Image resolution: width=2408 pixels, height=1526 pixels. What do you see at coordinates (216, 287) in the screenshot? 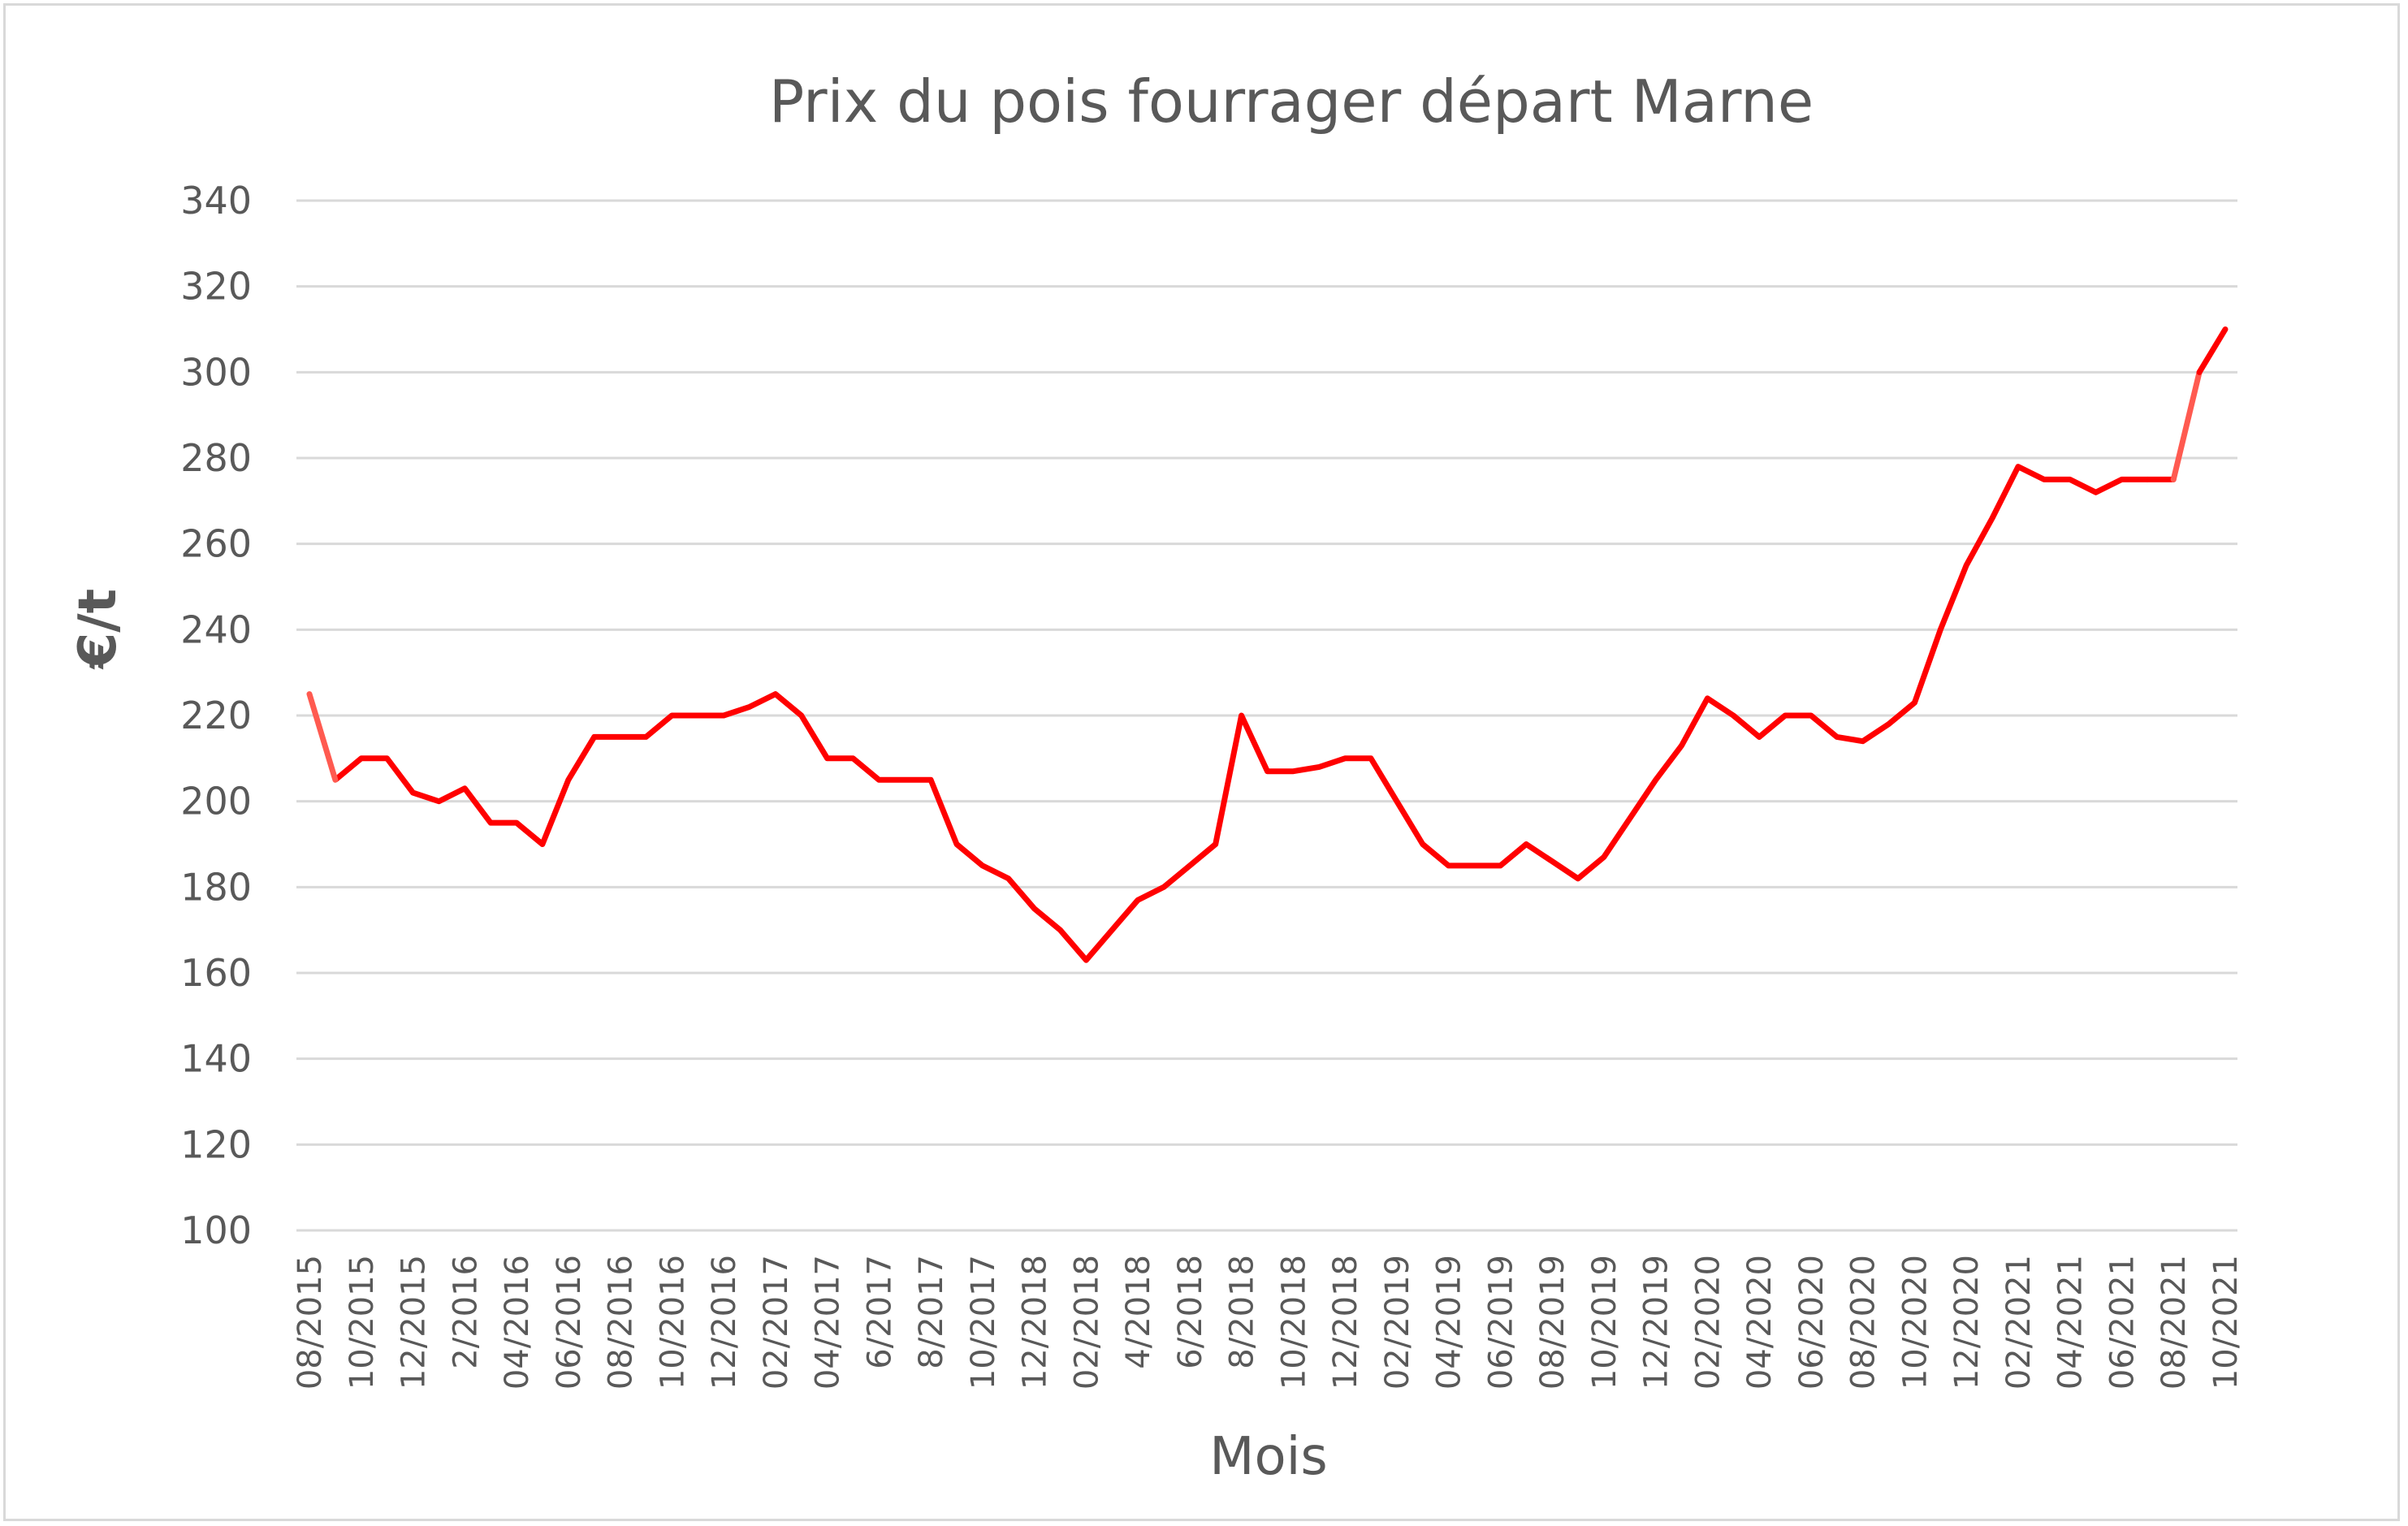
I see `y-tick-label: 320` at bounding box center [216, 287].